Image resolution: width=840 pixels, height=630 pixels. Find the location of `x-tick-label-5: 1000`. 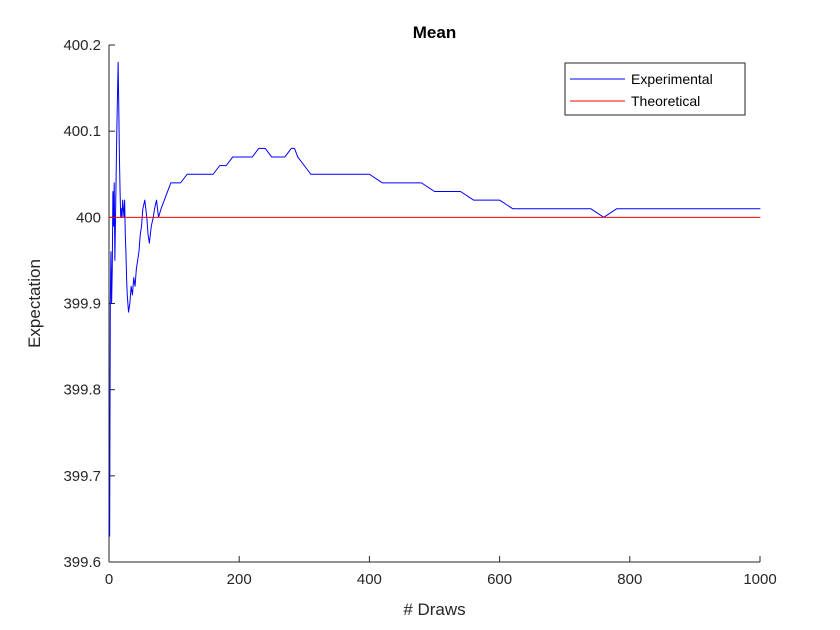

x-tick-label-5: 1000 is located at coordinates (759, 579).